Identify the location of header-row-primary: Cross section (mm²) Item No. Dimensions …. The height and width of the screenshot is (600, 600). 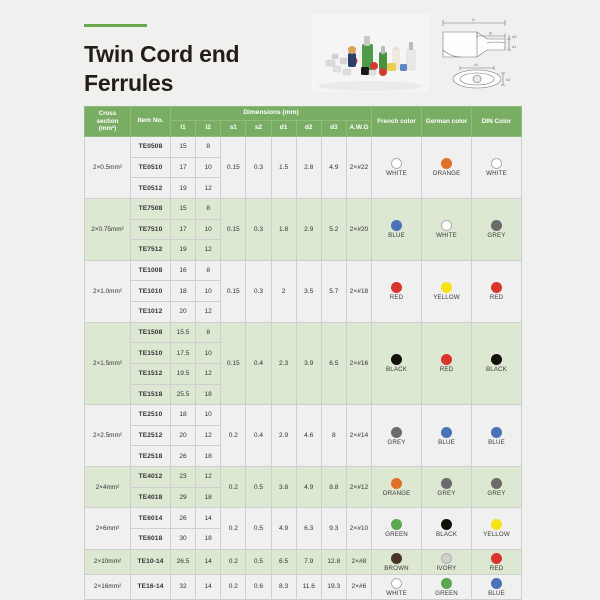
(303, 121).